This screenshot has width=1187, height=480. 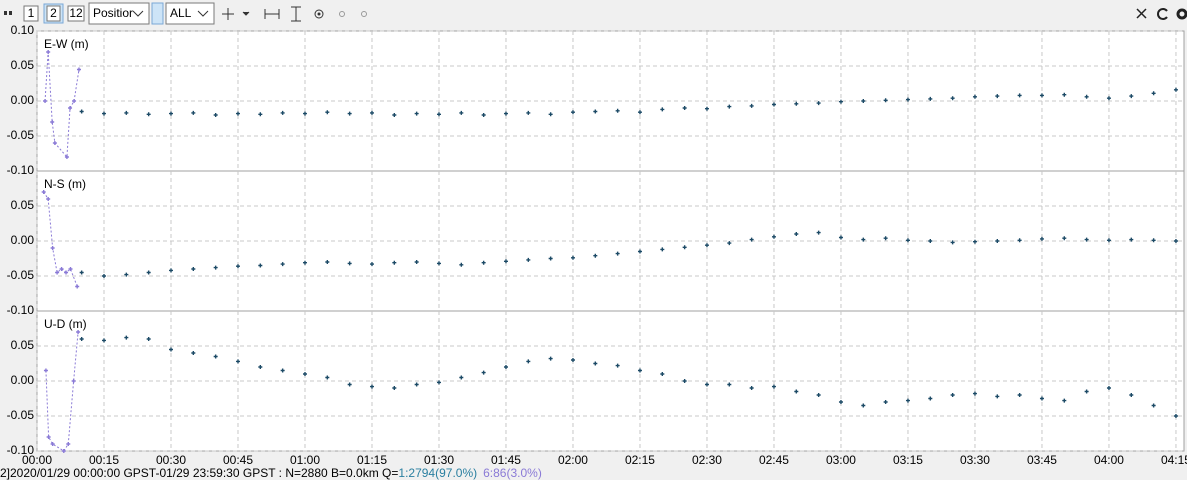 What do you see at coordinates (1162, 14) in the screenshot?
I see `reload-button` at bounding box center [1162, 14].